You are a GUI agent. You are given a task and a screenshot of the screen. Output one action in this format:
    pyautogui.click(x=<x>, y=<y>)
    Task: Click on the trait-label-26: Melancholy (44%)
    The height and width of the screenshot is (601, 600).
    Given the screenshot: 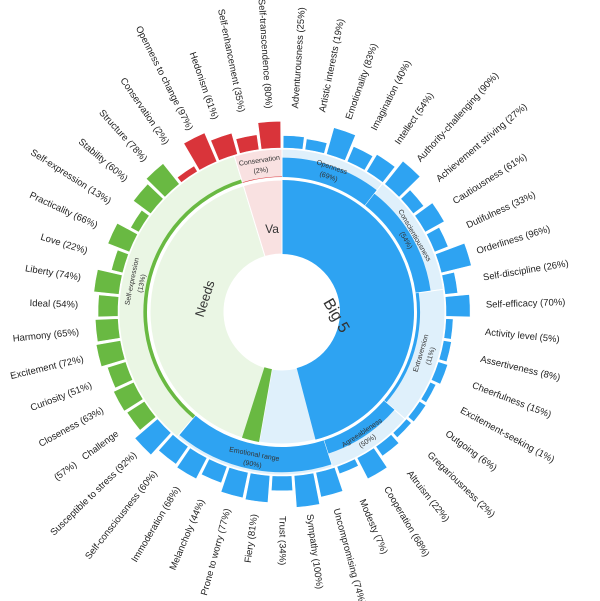 What is the action you would take?
    pyautogui.click(x=188, y=535)
    